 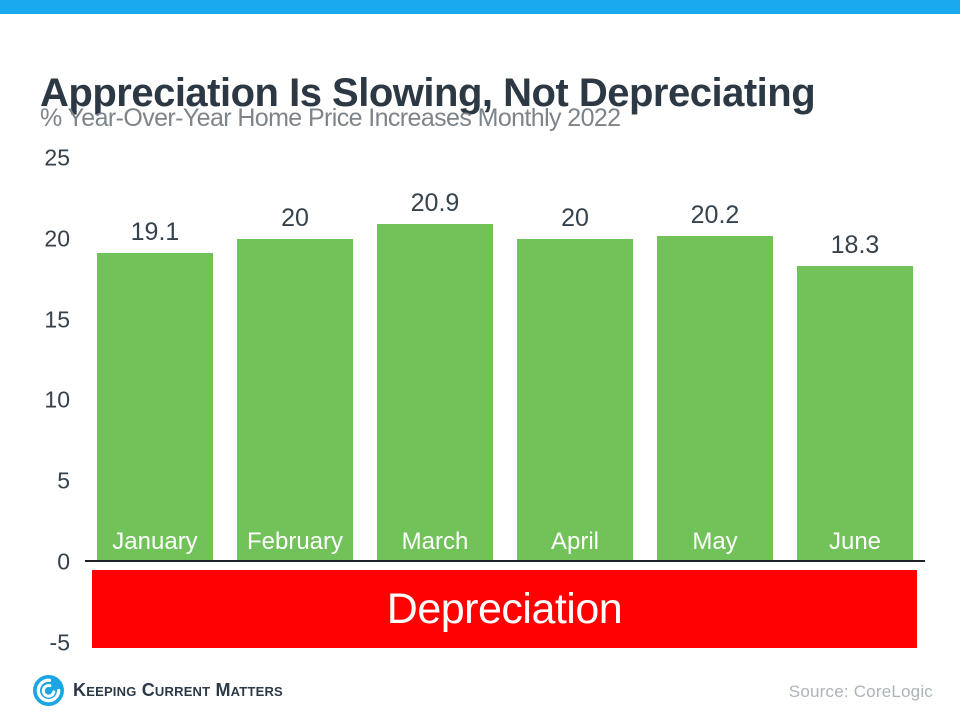 I want to click on y-tick-label: 25, so click(x=57, y=157).